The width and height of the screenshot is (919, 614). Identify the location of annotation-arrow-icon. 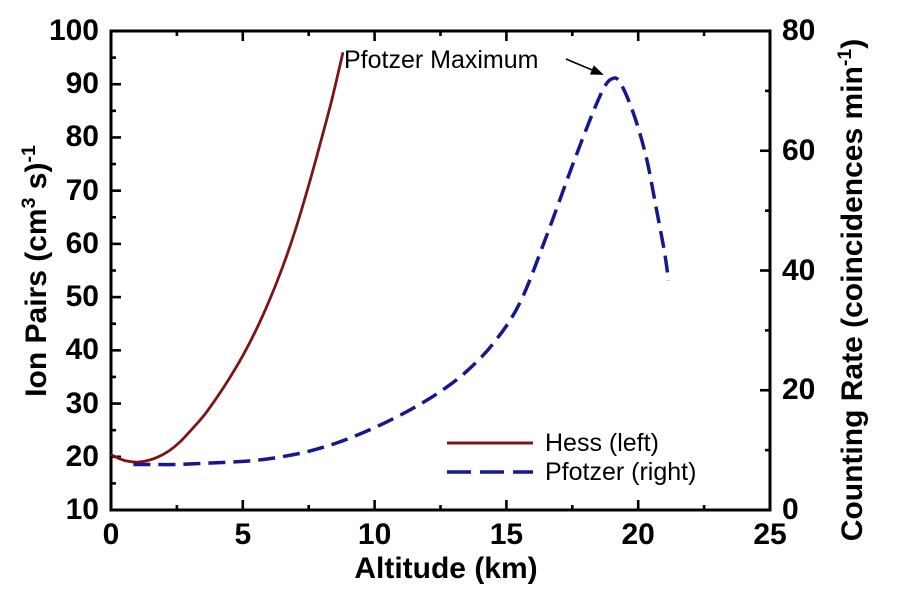
(584, 66).